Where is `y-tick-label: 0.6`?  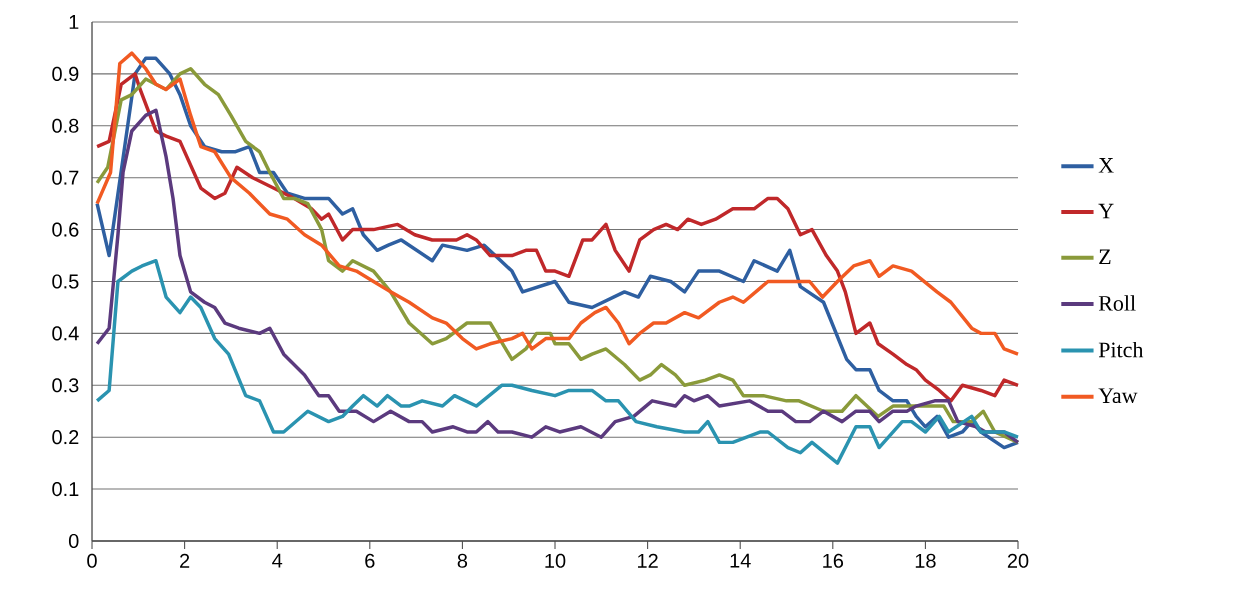
y-tick-label: 0.6 is located at coordinates (65, 229).